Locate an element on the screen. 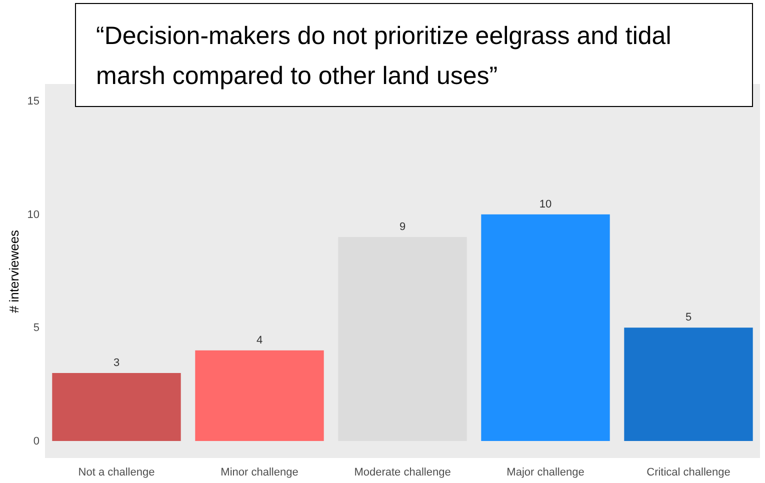 Image resolution: width=765 pixels, height=483 pixels. y-tick-label: 5 is located at coordinates (36, 328).